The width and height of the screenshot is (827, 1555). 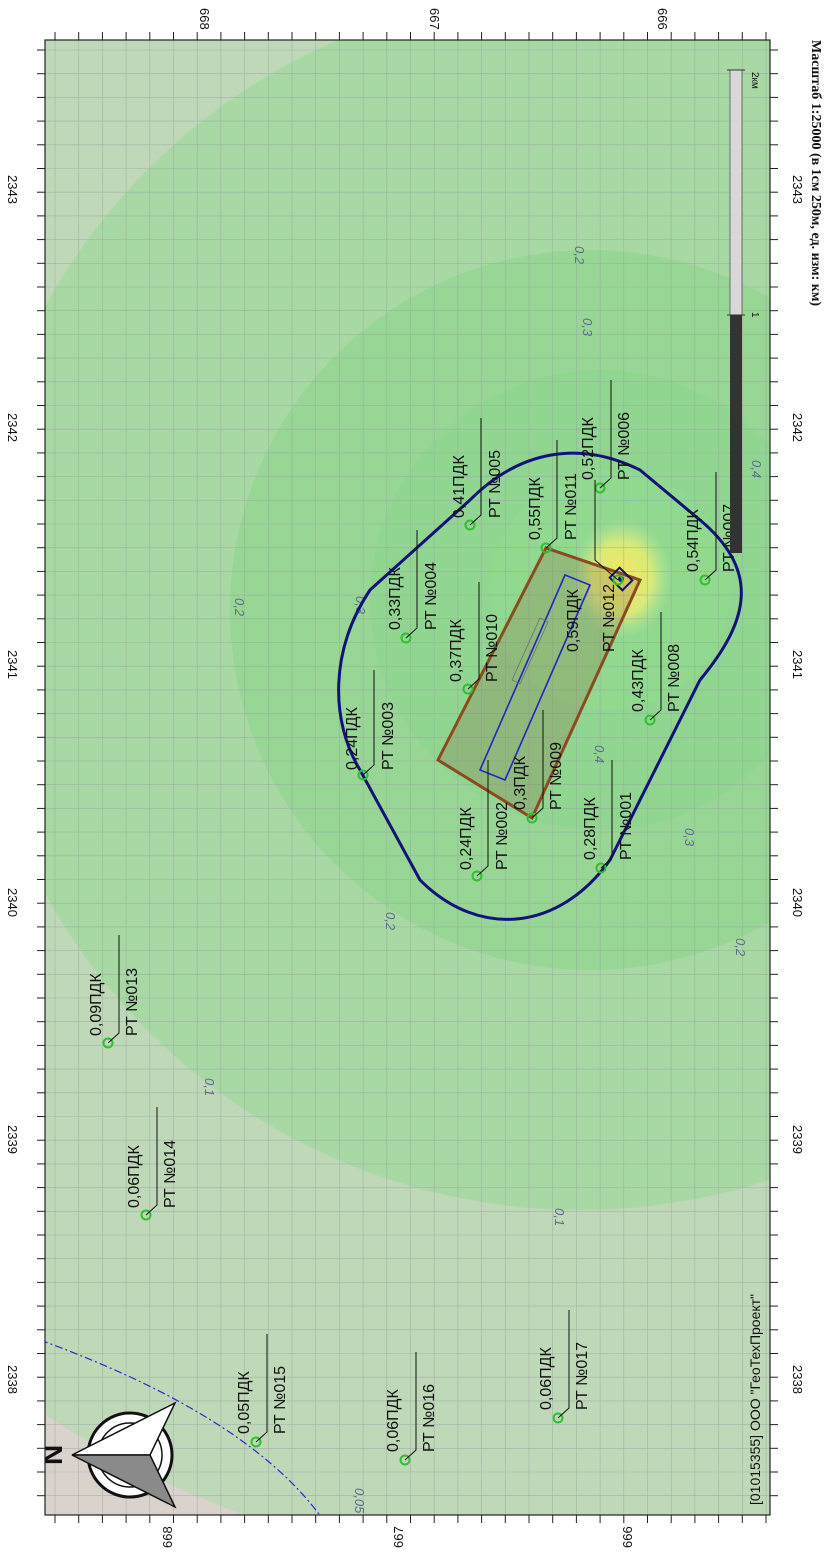 I want to click on point-name-005: РТ №005, so click(x=495, y=484).